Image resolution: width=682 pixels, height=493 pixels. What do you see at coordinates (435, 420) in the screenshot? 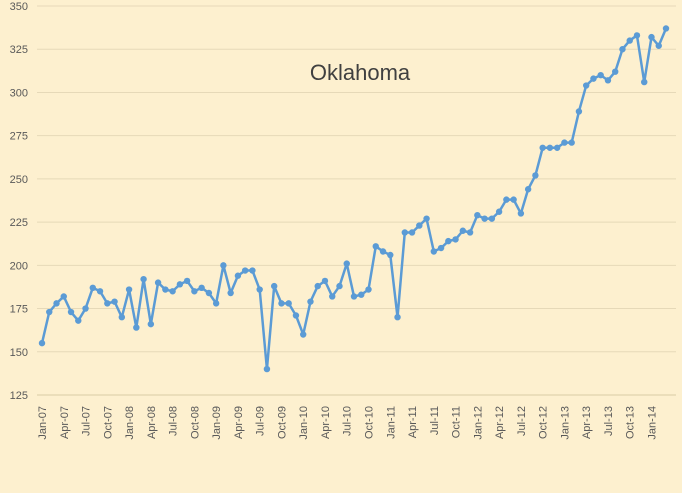
I see `x-tick-label: Jul-11` at bounding box center [435, 420].